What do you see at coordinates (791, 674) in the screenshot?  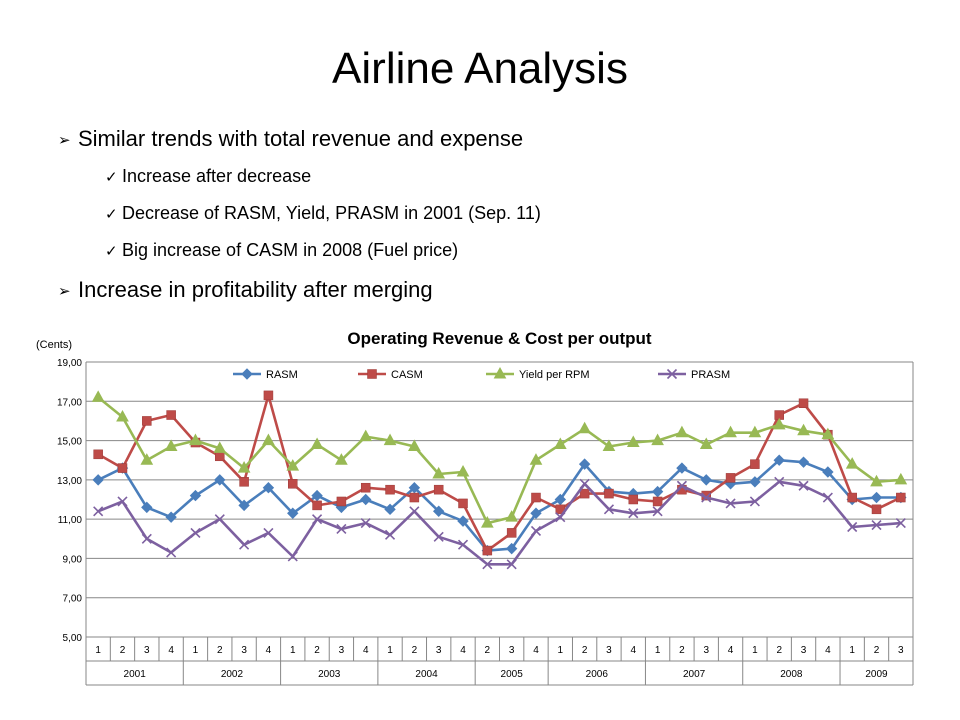 I see `year-label: 2008` at bounding box center [791, 674].